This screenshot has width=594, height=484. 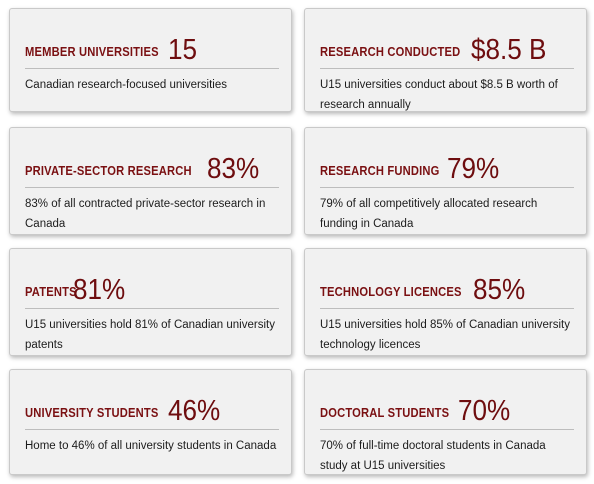 I want to click on stat-value: 46%, so click(x=194, y=411).